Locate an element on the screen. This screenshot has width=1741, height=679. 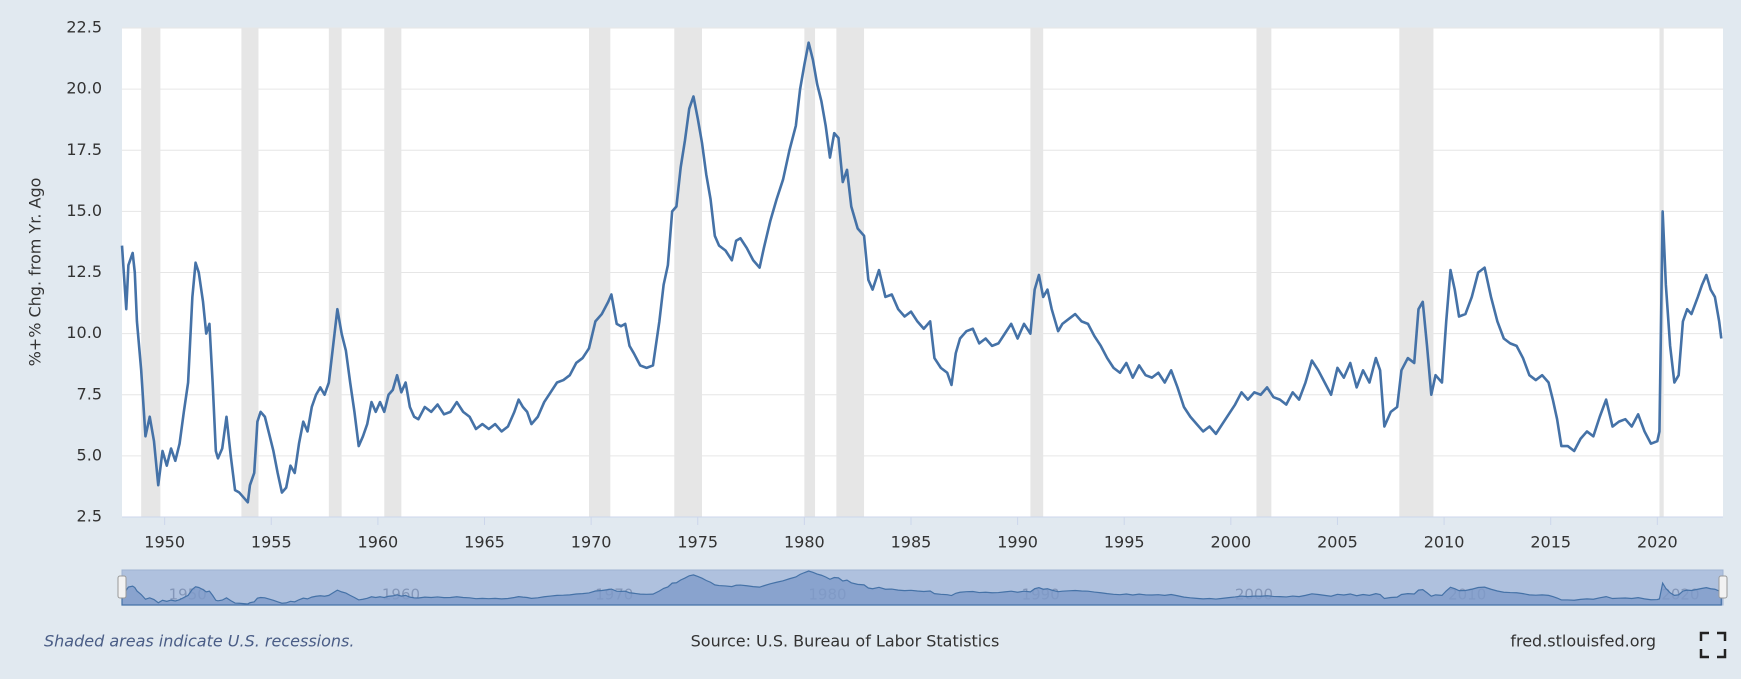
x-tick-label: 1950 is located at coordinates (164, 542).